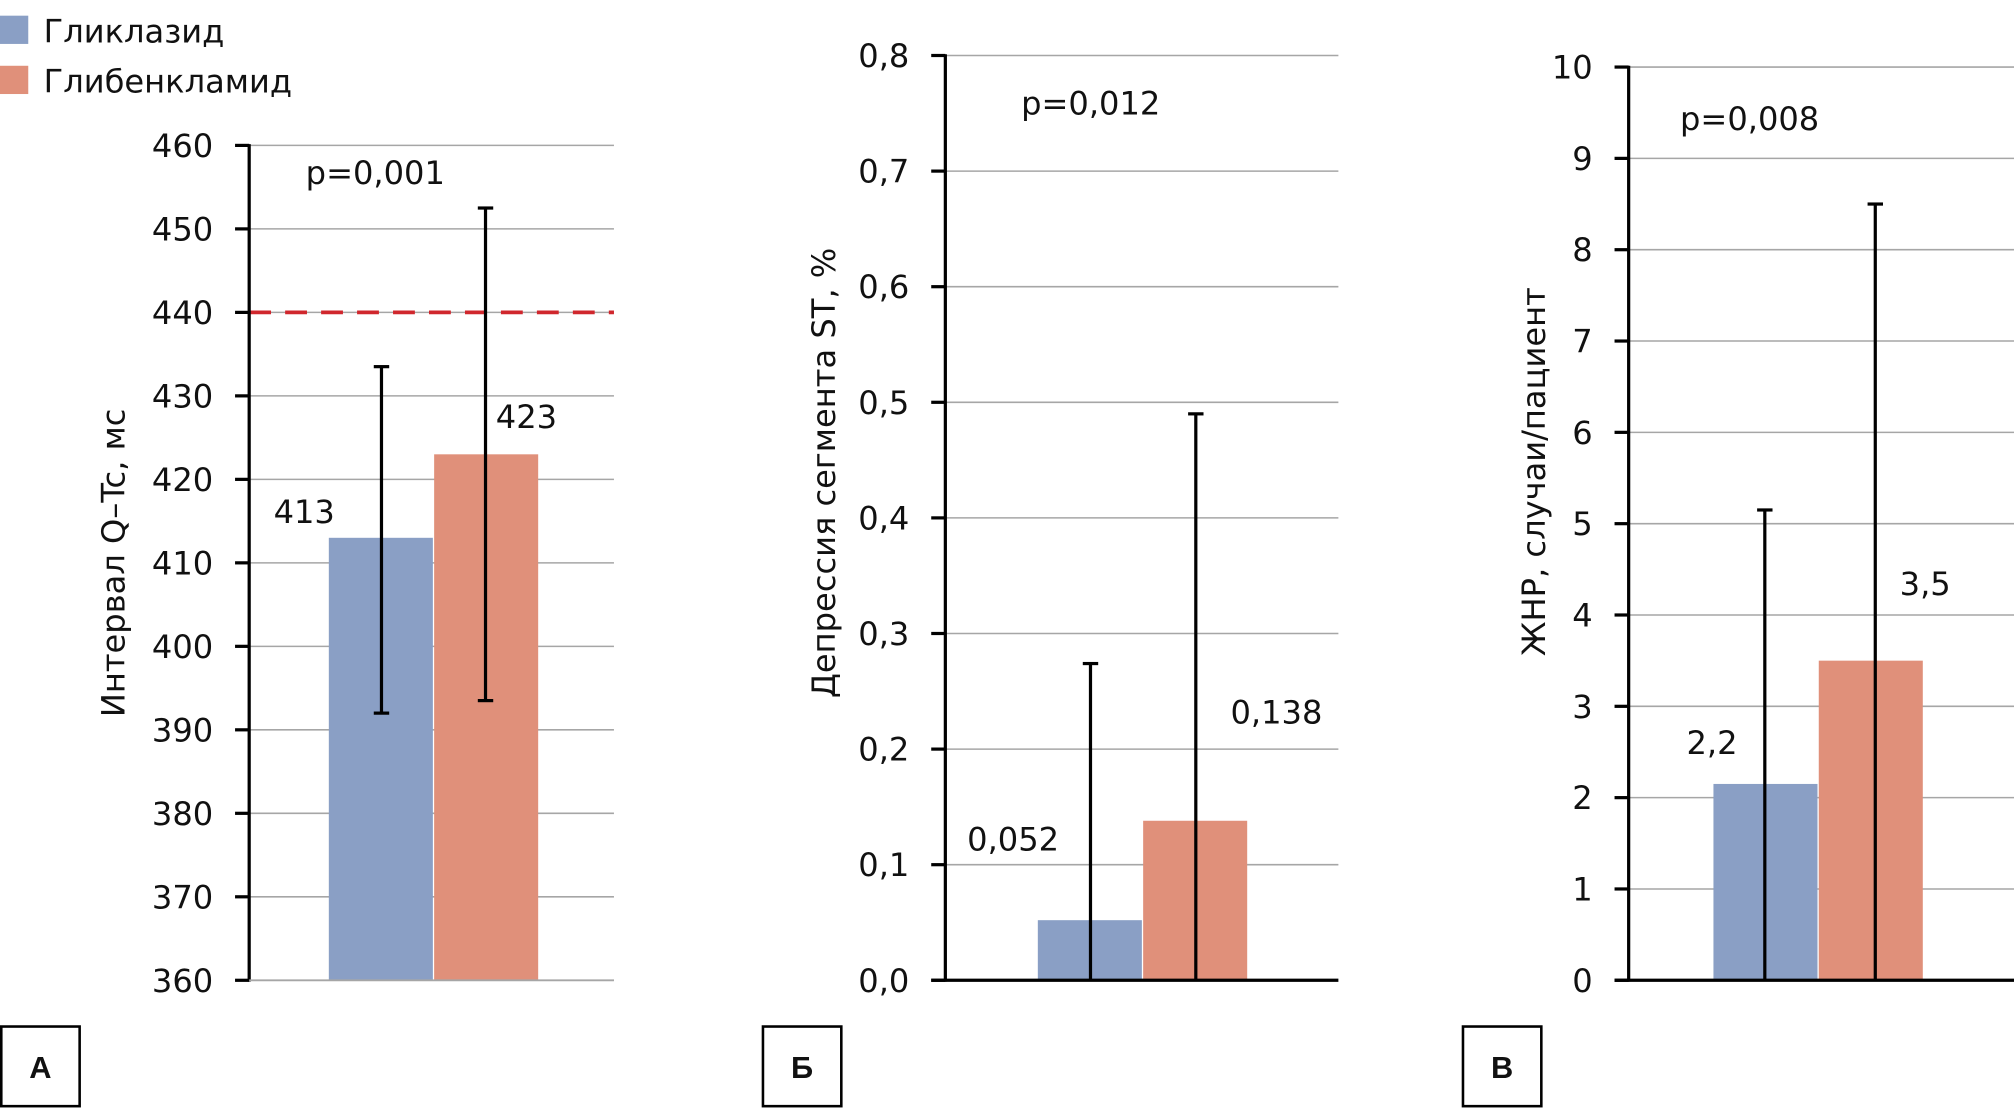 Image resolution: width=2014 pixels, height=1109 pixels. I want to click on bar-glibenclamide, so click(1870, 820).